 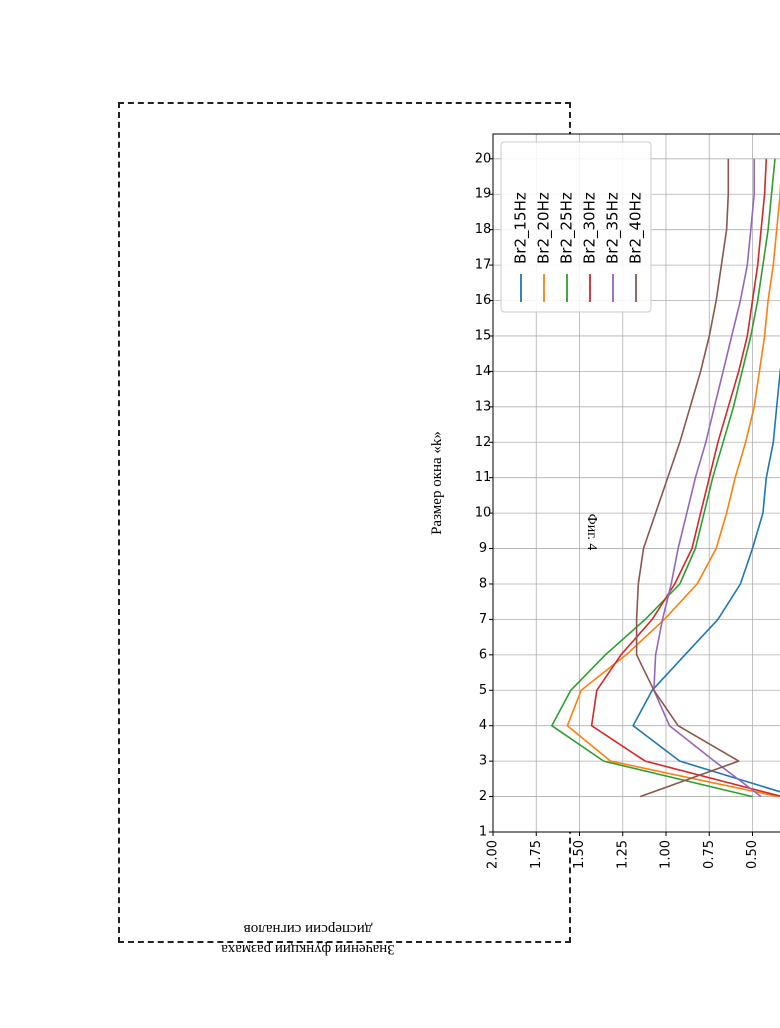 What do you see at coordinates (483, 832) in the screenshot?
I see `x-tick-label: 1` at bounding box center [483, 832].